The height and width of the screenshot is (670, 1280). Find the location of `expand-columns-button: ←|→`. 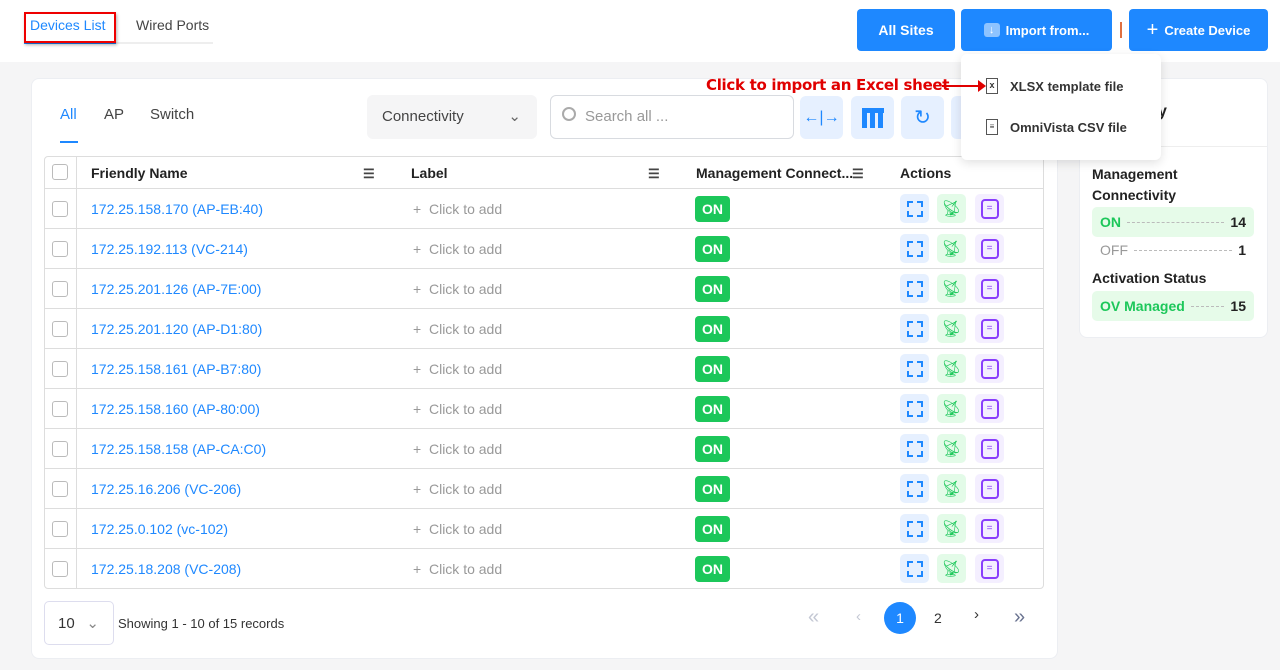

expand-columns-button: ←|→ is located at coordinates (821, 117).